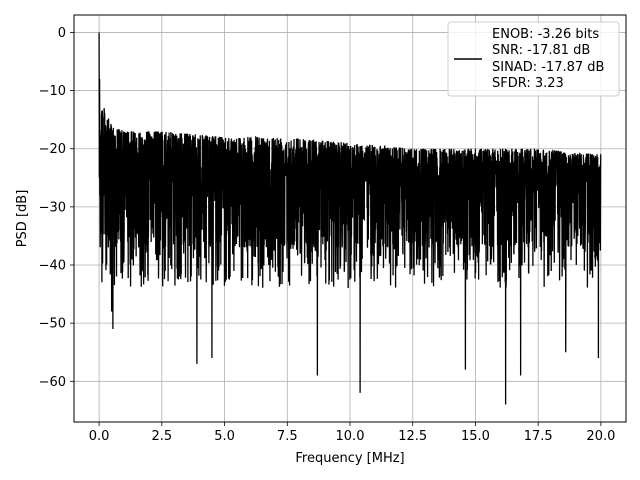 The image size is (640, 480). Describe the element at coordinates (548, 67) in the screenshot. I see `legend-sinad: SINAD: -17.87 dB` at that location.